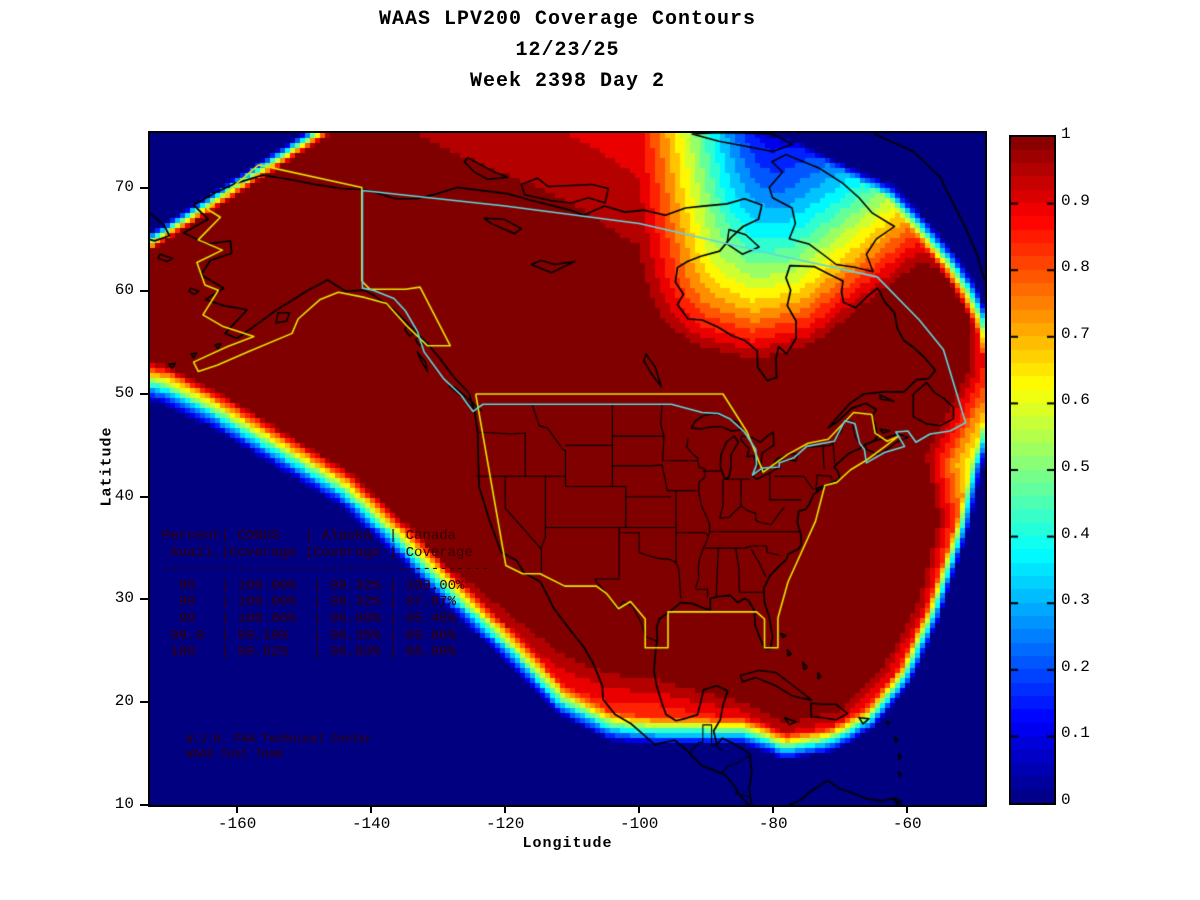 The image size is (1200, 900). I want to click on y-tick-label: 40, so click(124, 495).